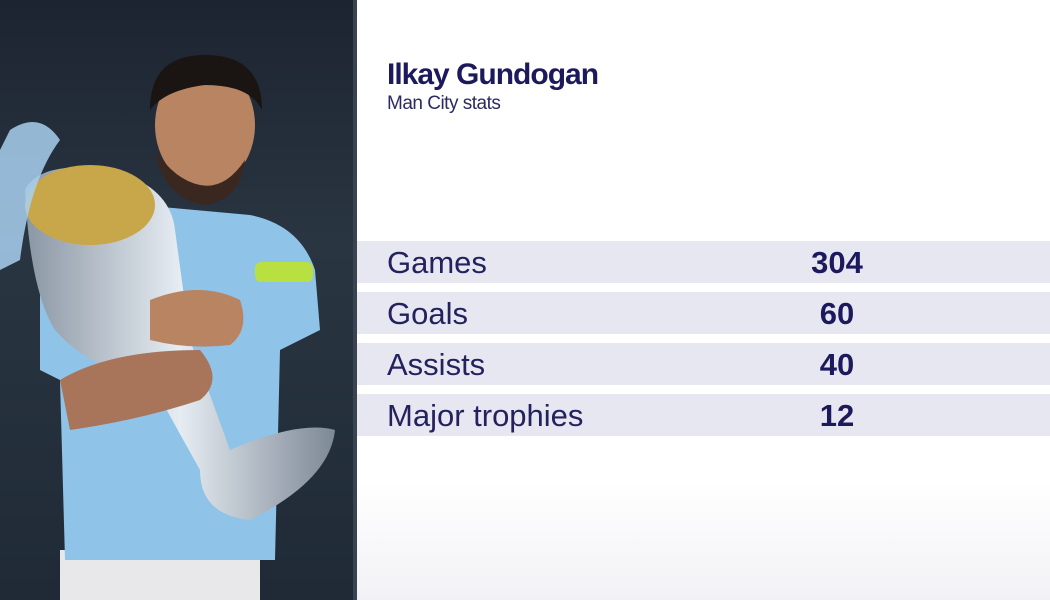 Image resolution: width=1050 pixels, height=600 pixels. I want to click on stat-label: Games, so click(437, 262).